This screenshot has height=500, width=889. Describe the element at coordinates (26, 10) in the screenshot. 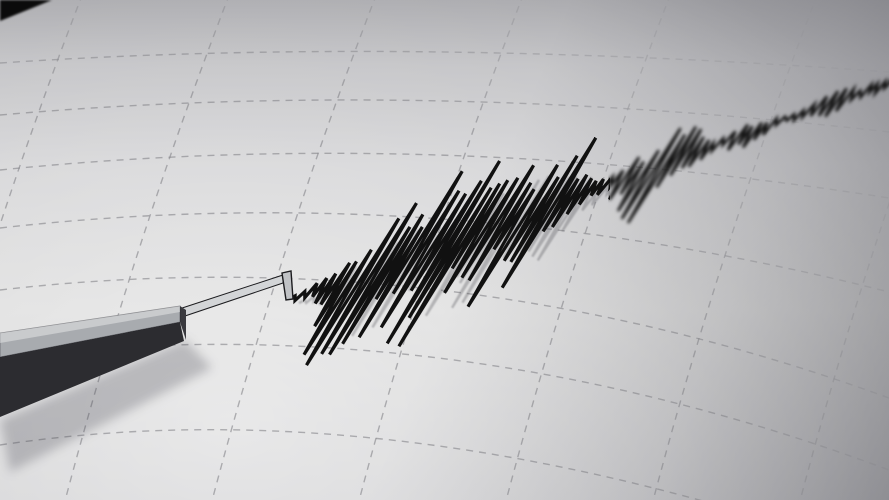

I see `corner-wedge-shape` at that location.